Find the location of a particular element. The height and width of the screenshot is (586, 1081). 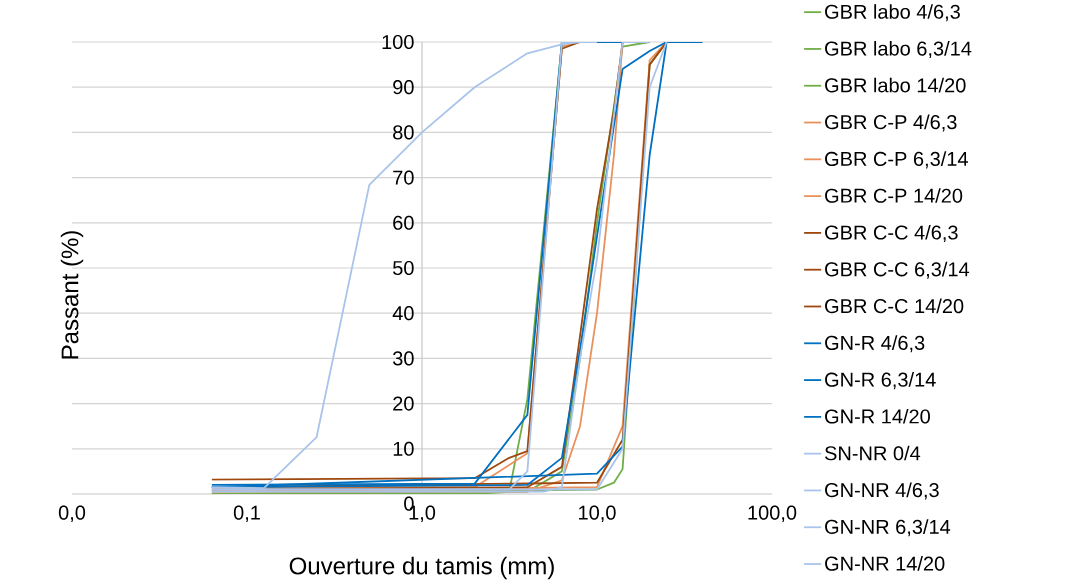

legend-label: GN-NR 14/20 is located at coordinates (885, 563).